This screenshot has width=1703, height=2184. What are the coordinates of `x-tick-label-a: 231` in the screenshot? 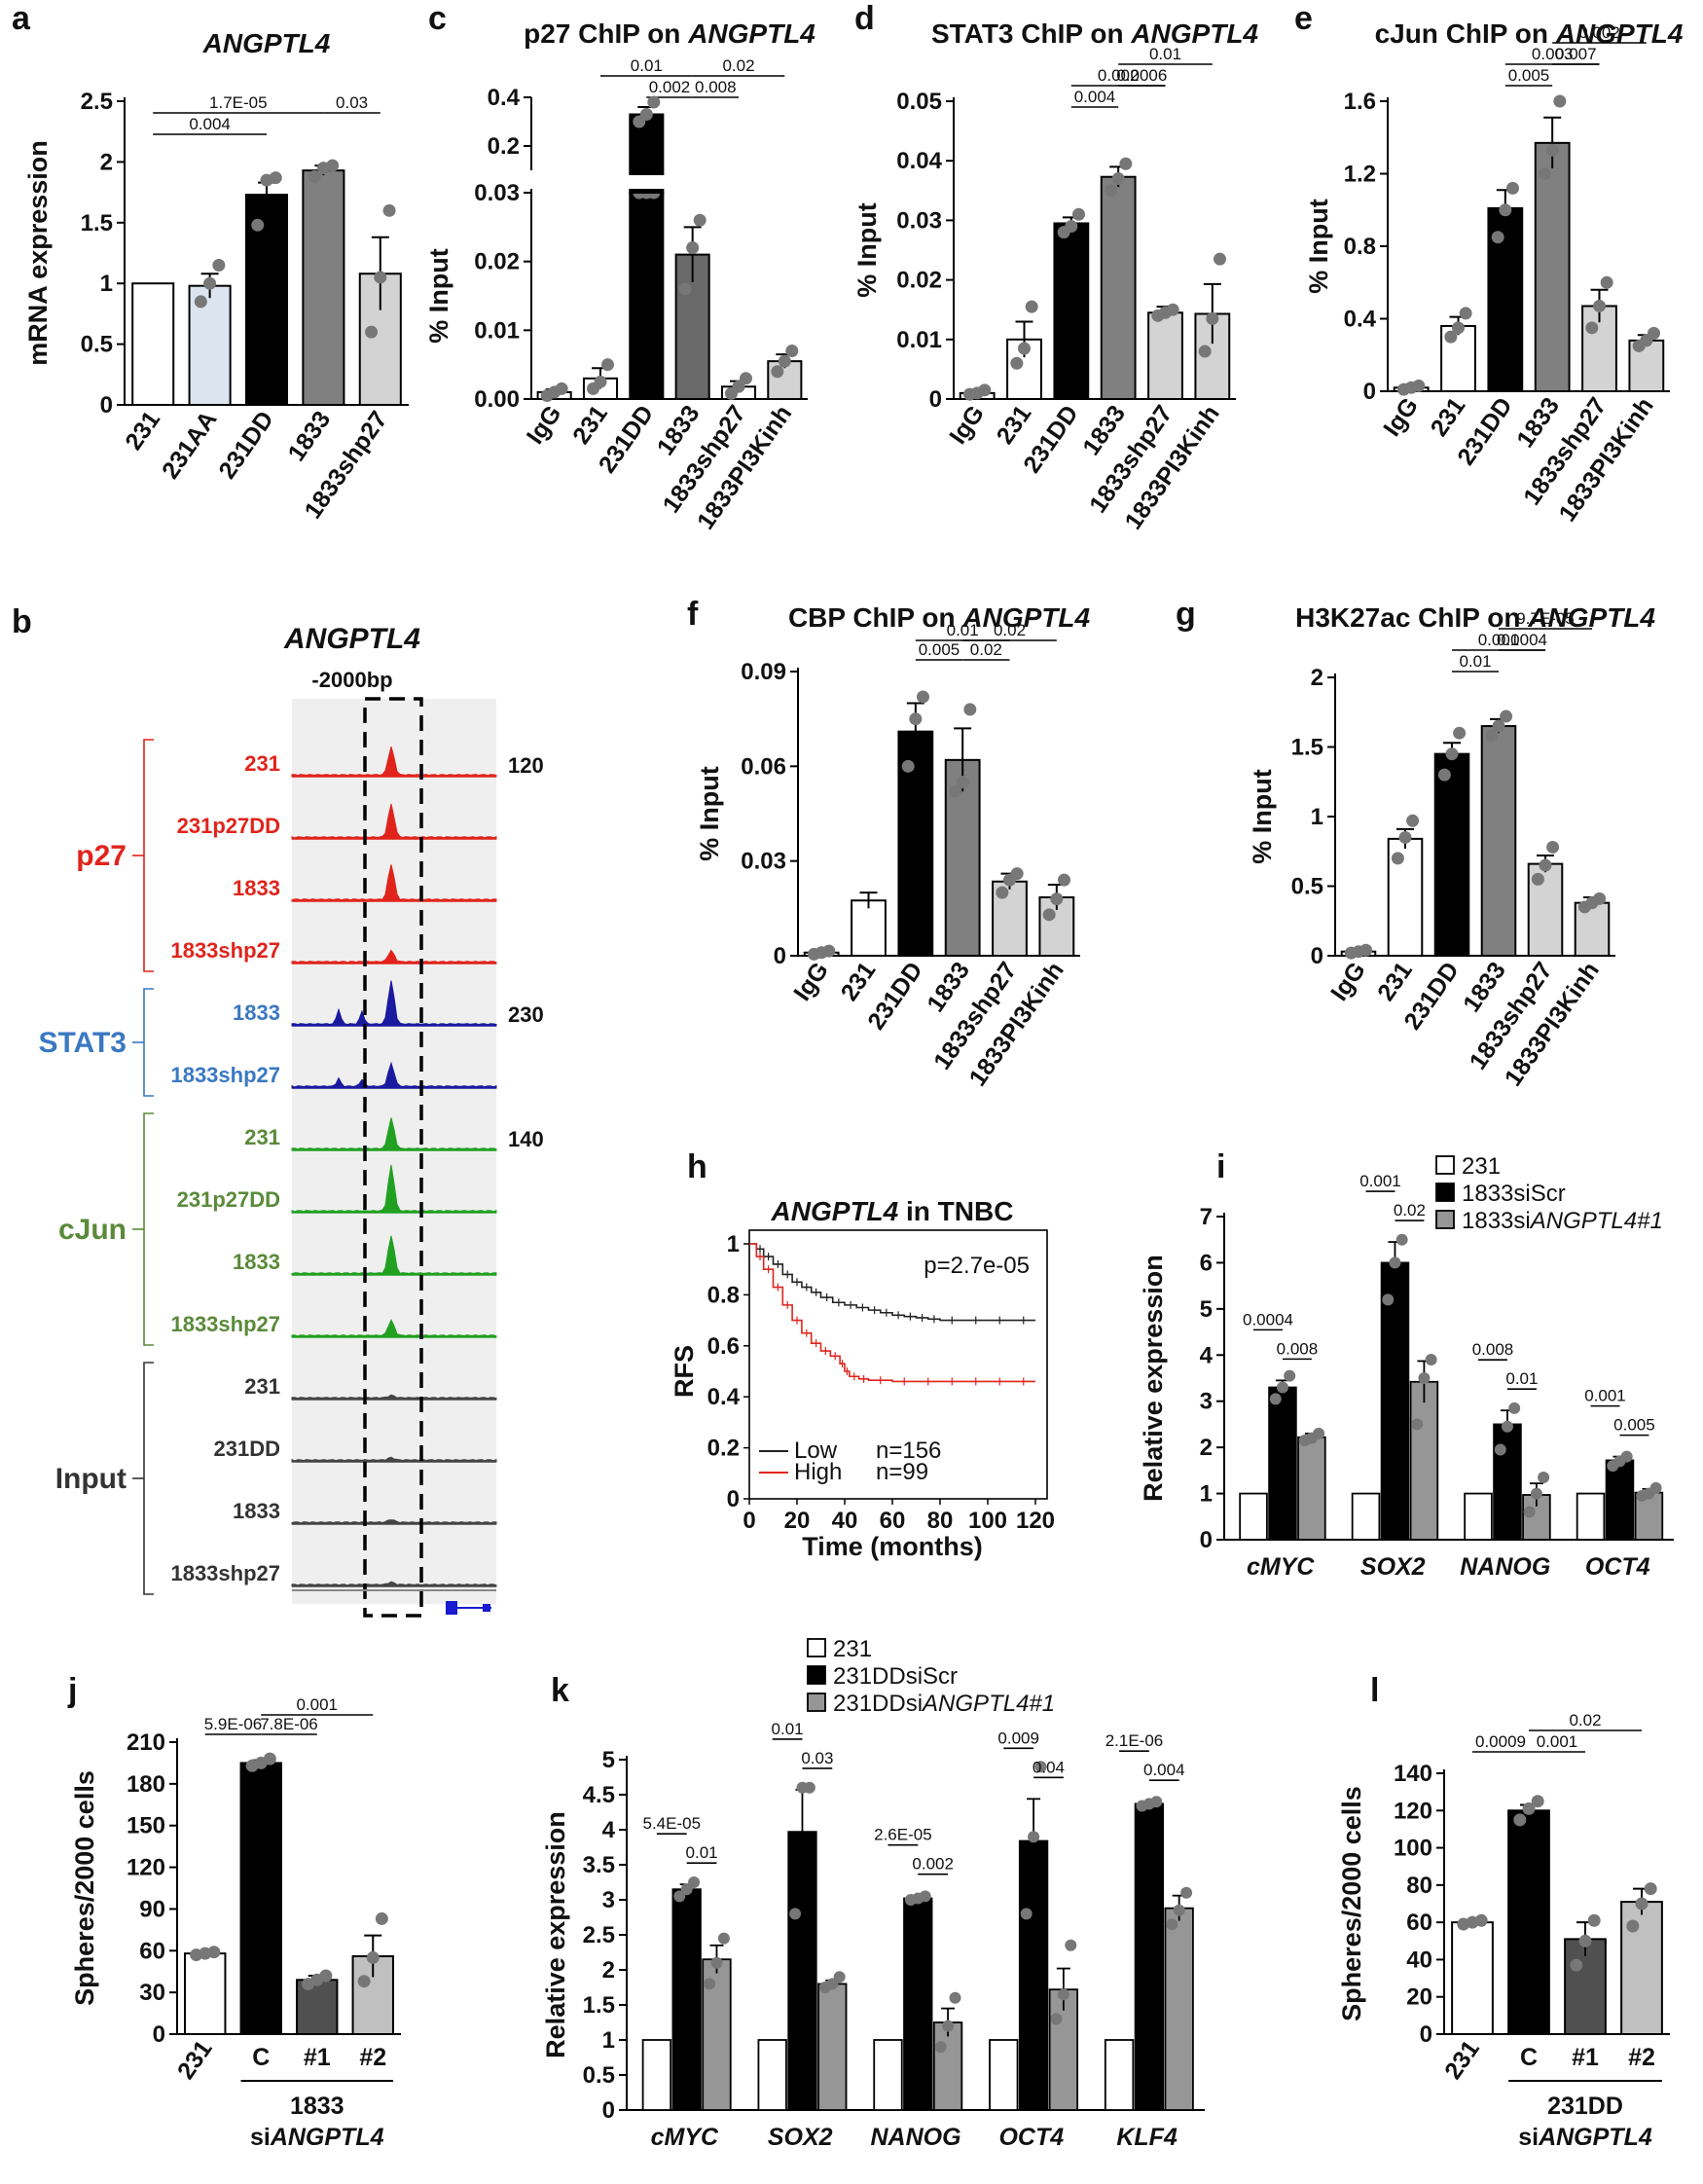 It's located at (142, 430).